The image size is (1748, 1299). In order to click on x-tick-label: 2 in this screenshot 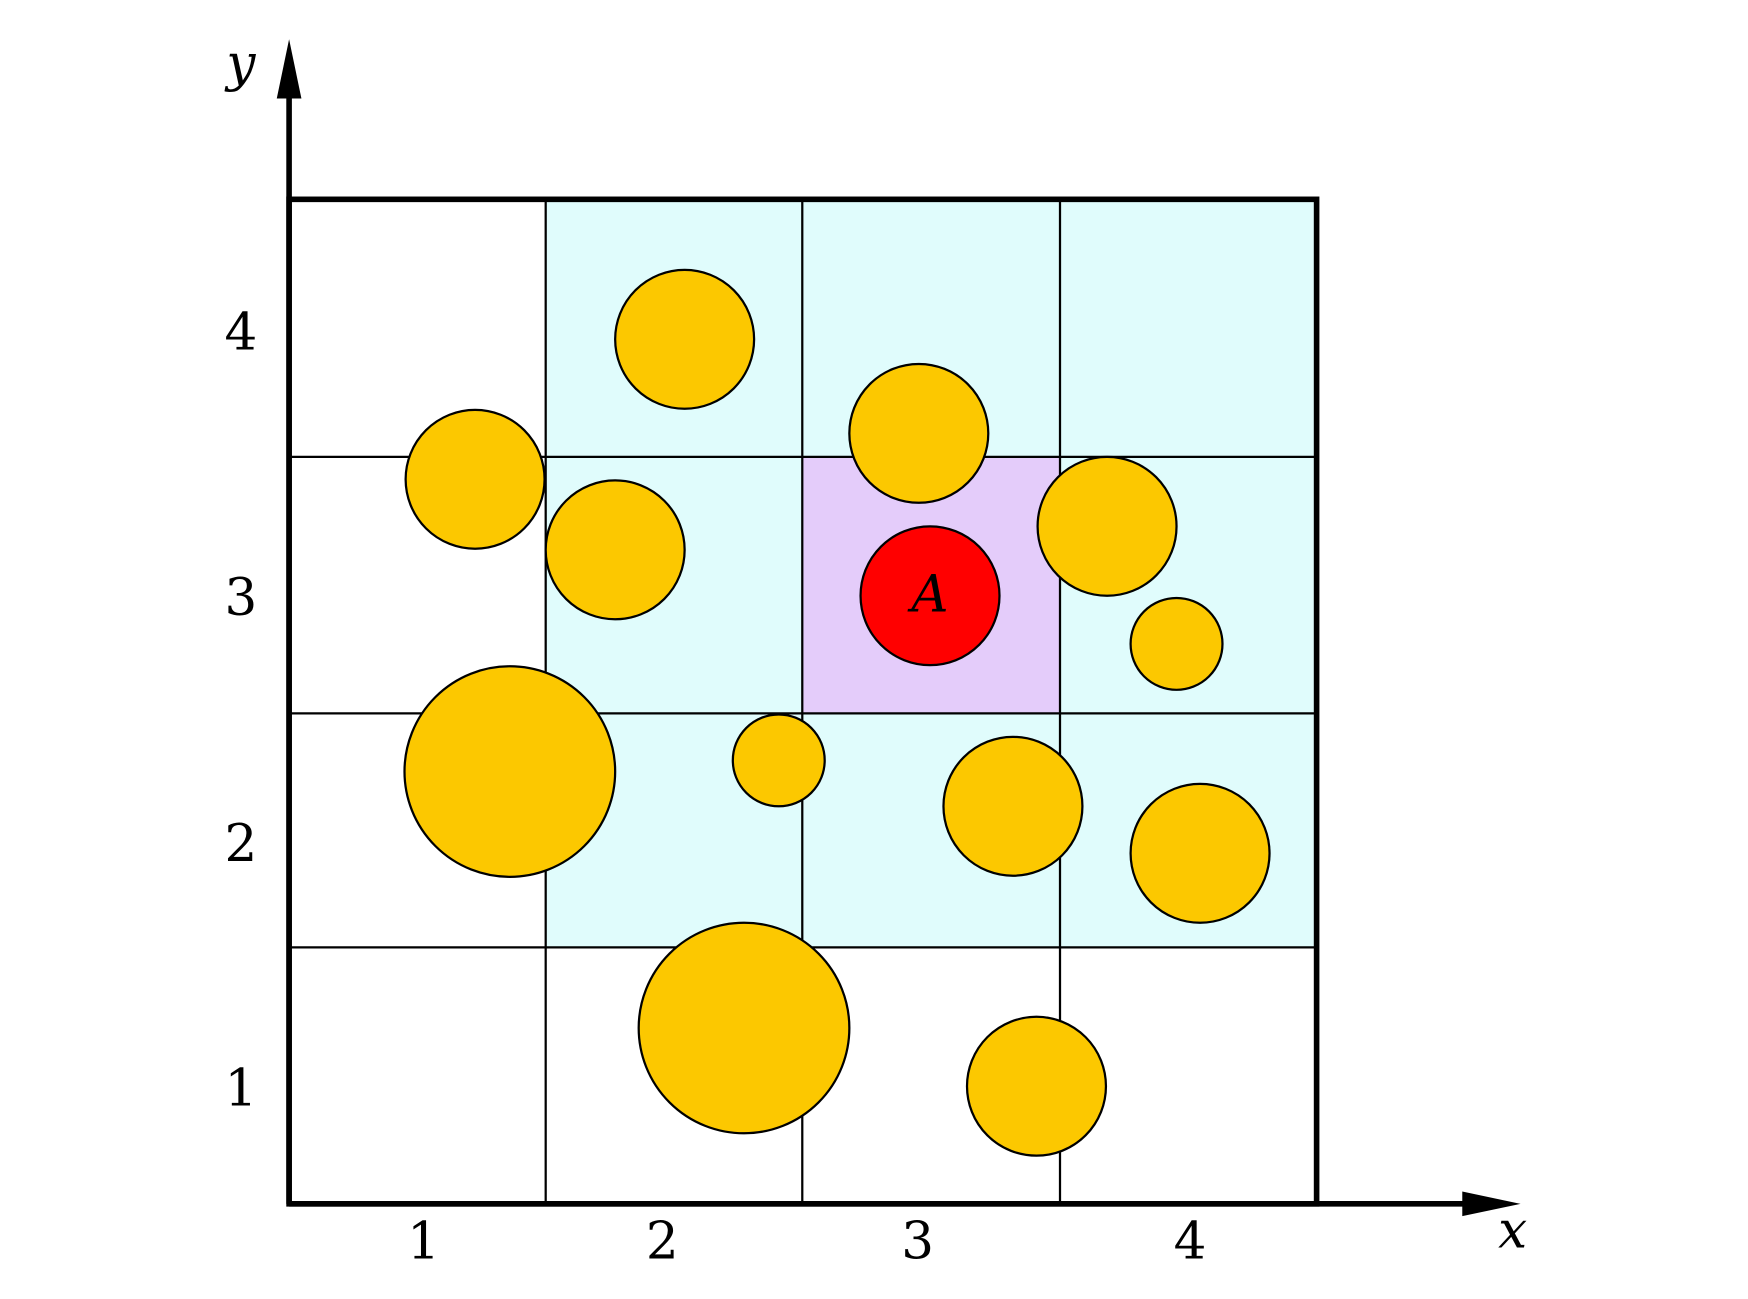, I will do `click(662, 1242)`.